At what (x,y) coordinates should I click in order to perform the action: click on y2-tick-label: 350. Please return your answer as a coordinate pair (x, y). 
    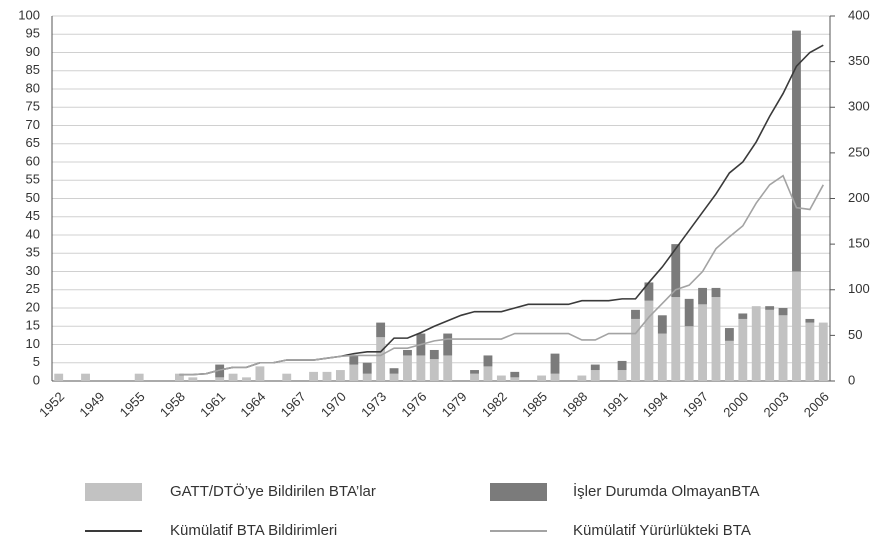
    Looking at the image, I should click on (859, 60).